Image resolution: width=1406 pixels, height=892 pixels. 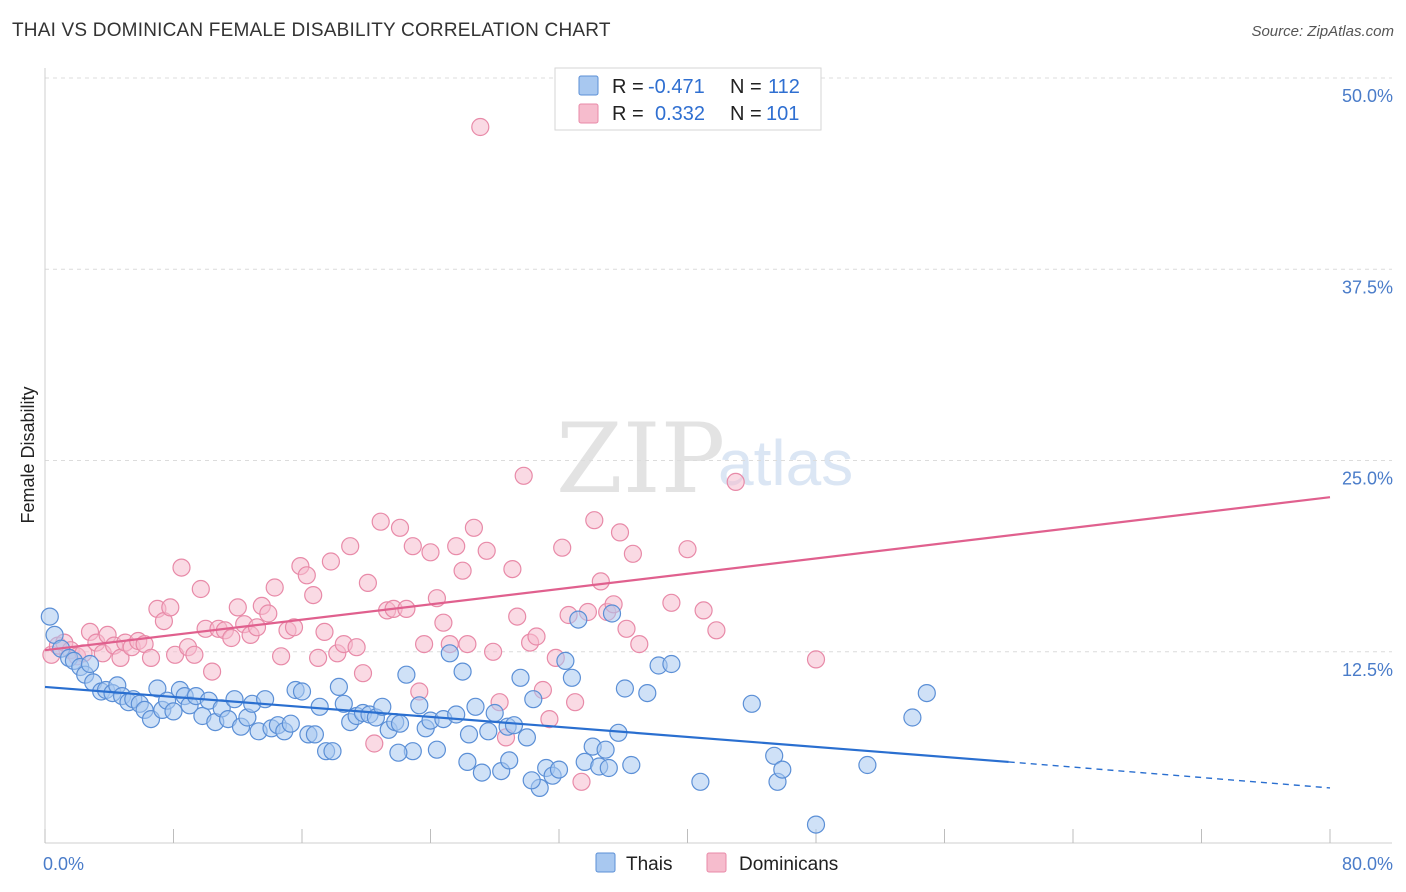 What do you see at coordinates (1322, 31) in the screenshot?
I see `chart-source: Source: ZipAtlas.com` at bounding box center [1322, 31].